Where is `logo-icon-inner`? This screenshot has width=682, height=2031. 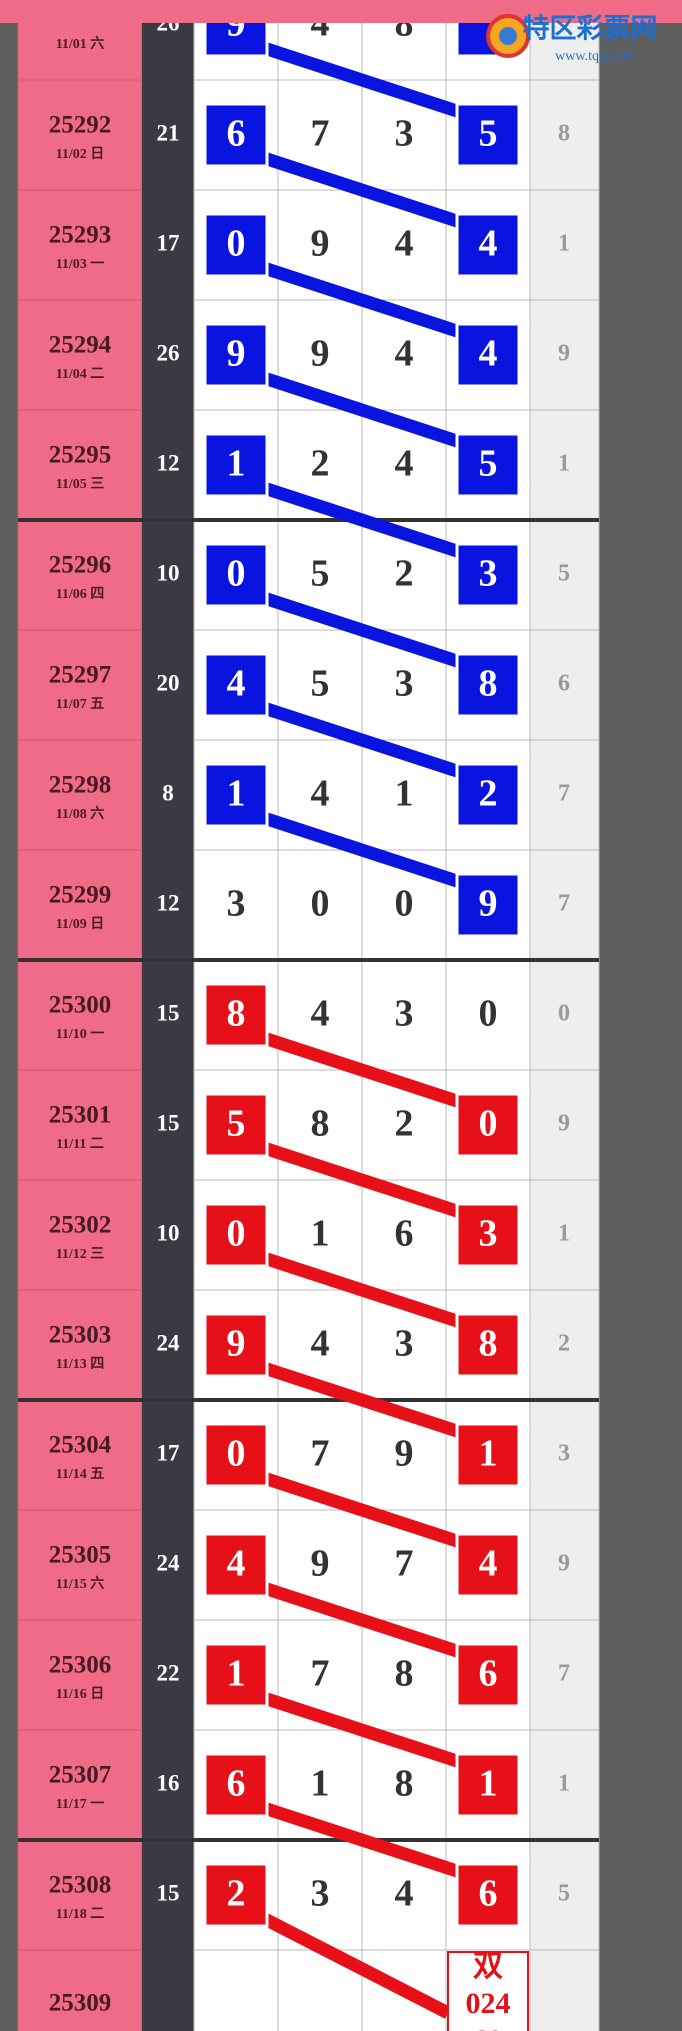
logo-icon-inner is located at coordinates (508, 36).